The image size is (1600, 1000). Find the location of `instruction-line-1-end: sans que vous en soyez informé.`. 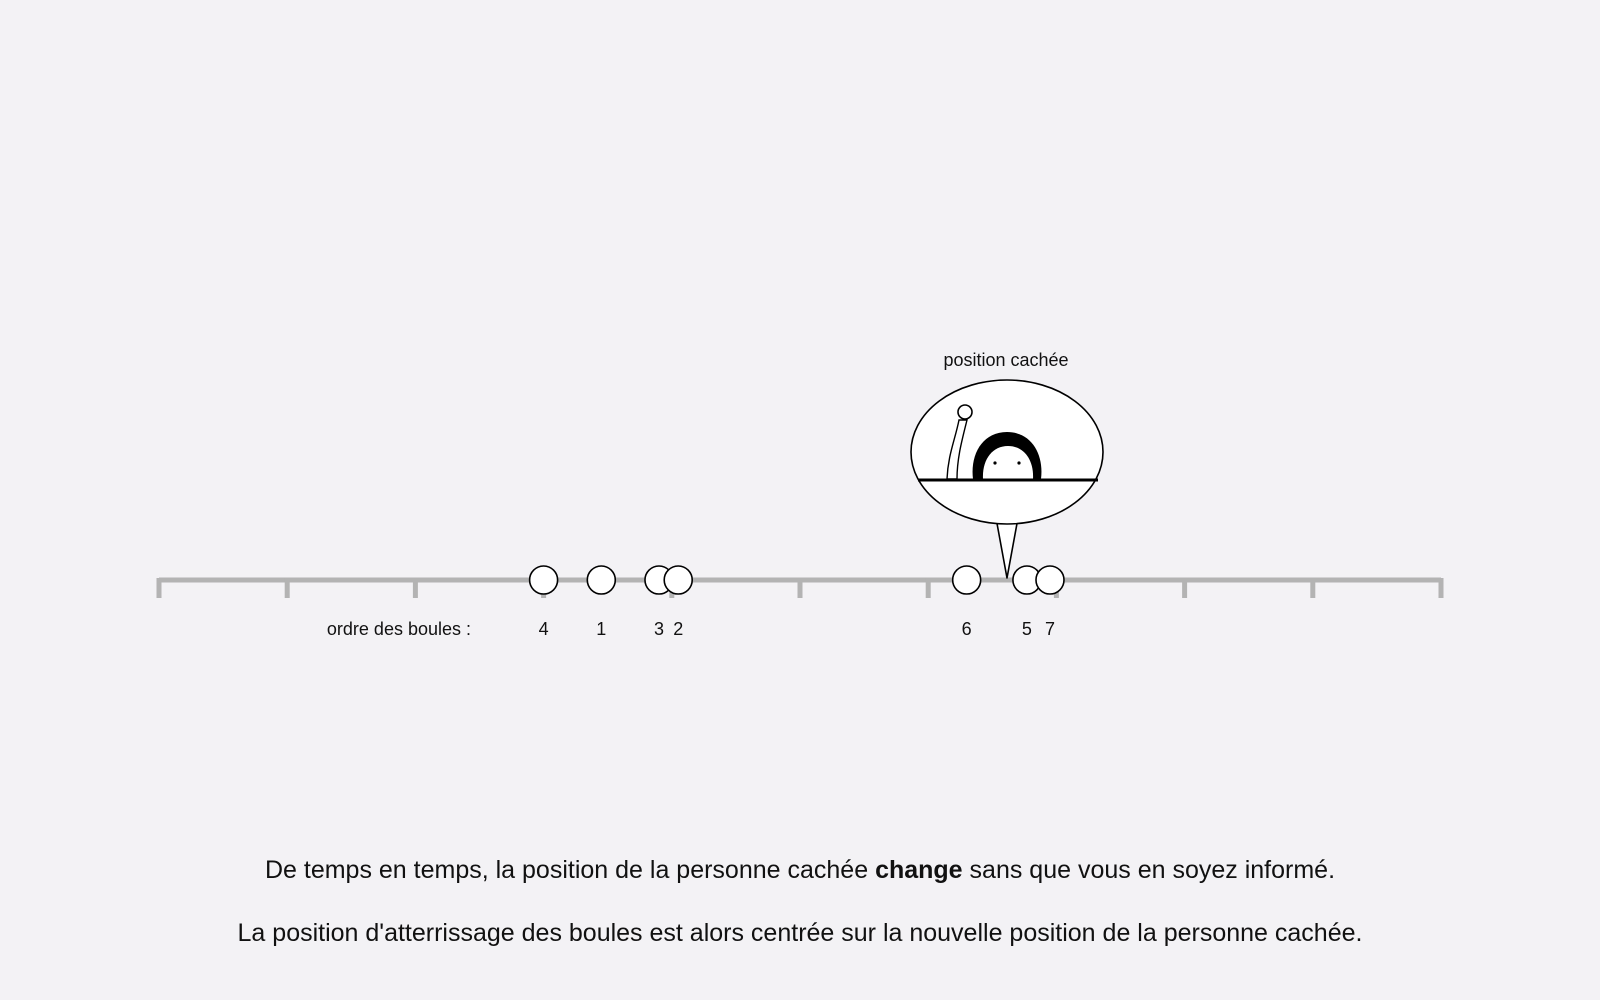

instruction-line-1-end: sans que vous en soyez informé. is located at coordinates (1149, 870).